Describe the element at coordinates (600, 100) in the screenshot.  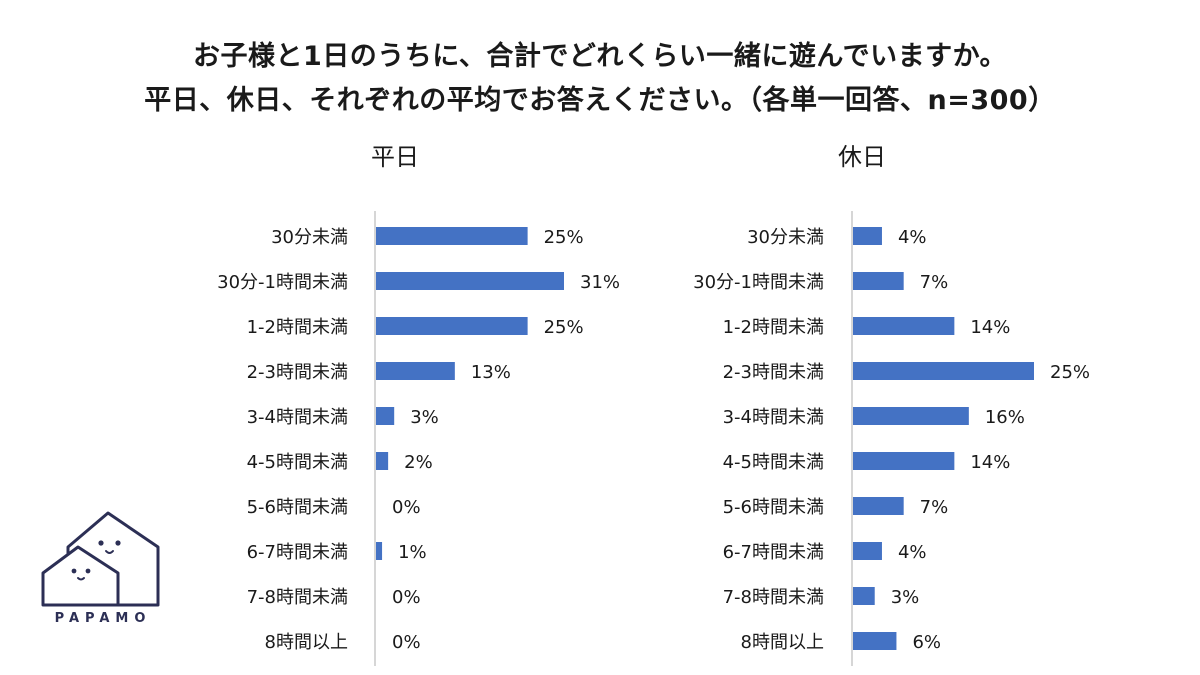
I see `chart-title-line2: 平日、休日、それぞれの平均でお答えください。（各単一回答、n=300）` at that location.